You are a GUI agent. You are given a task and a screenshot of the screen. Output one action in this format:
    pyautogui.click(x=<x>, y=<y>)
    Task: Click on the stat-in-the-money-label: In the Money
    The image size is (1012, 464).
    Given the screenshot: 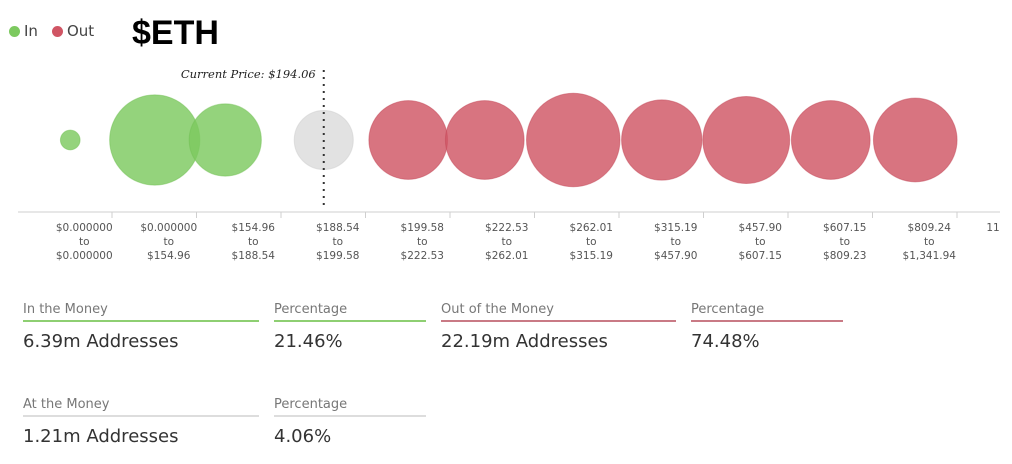 What is the action you would take?
    pyautogui.click(x=141, y=312)
    